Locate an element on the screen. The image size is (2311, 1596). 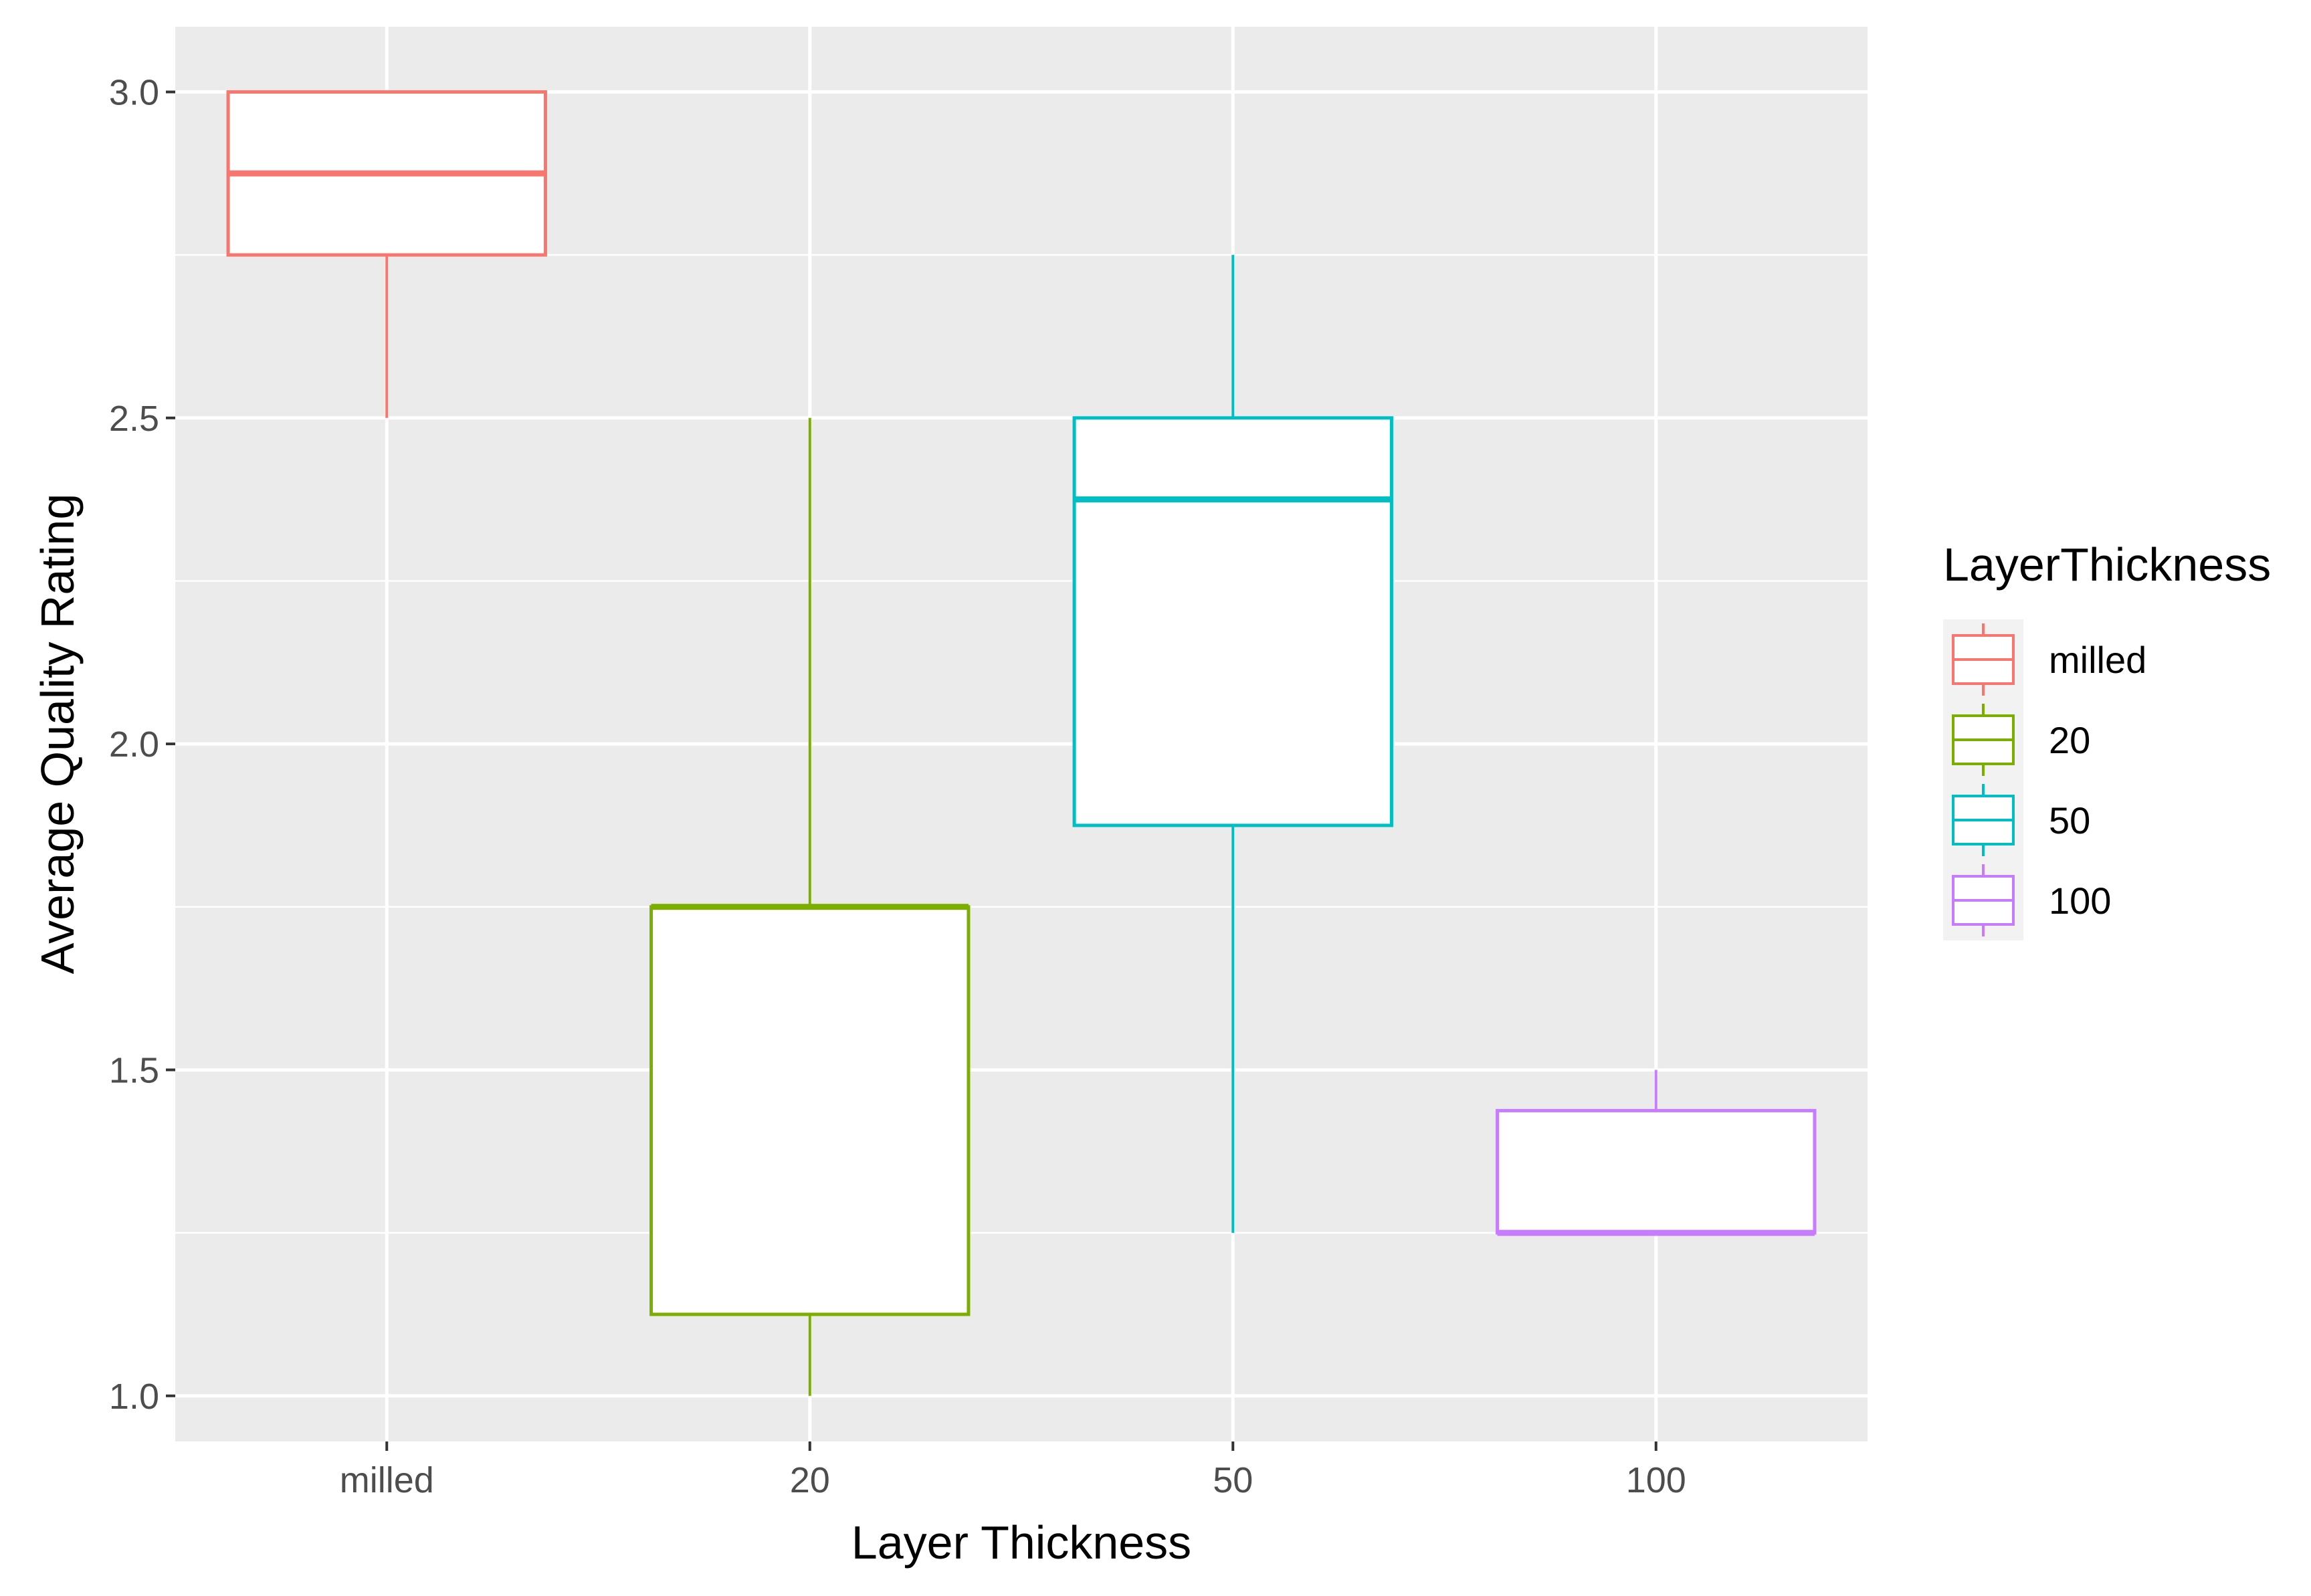
x-axis: milled 20 50 100 is located at coordinates (1013, 1470).